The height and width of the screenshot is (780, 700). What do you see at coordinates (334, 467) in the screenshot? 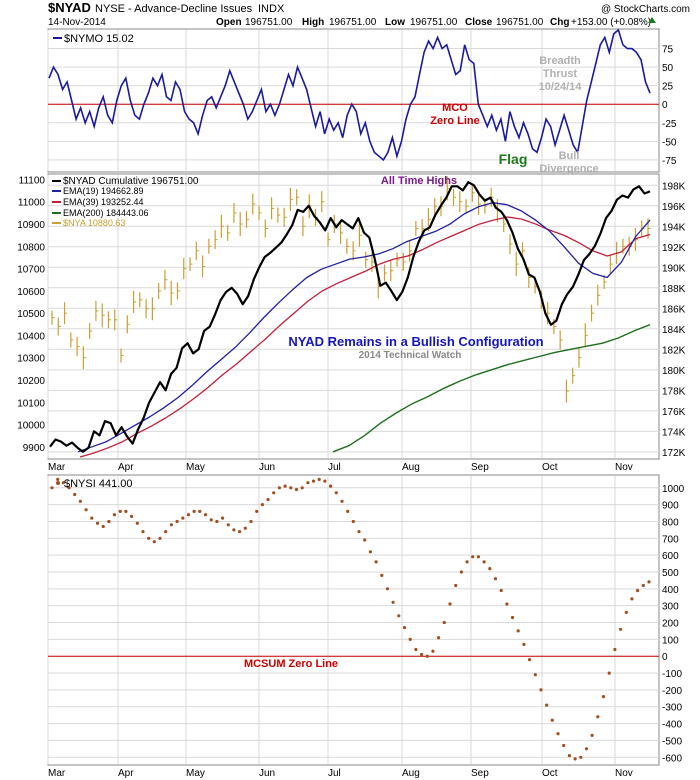
I see `x-tick-label-mid: Jul` at bounding box center [334, 467].